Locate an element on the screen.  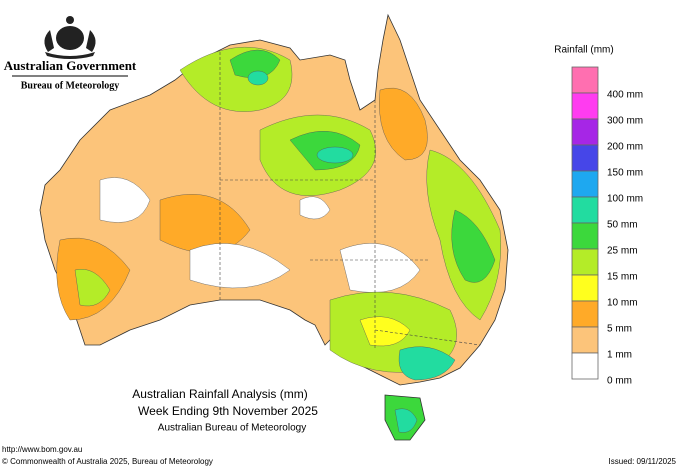
legend-label: 300 mm is located at coordinates (625, 121).